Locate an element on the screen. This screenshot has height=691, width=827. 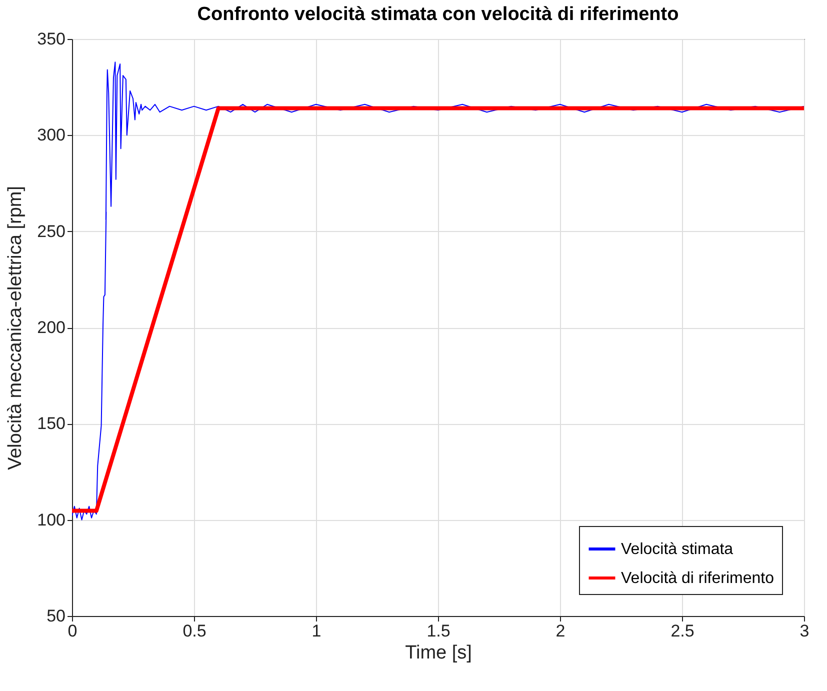
x-tick-label: 1.5 is located at coordinates (438, 631).